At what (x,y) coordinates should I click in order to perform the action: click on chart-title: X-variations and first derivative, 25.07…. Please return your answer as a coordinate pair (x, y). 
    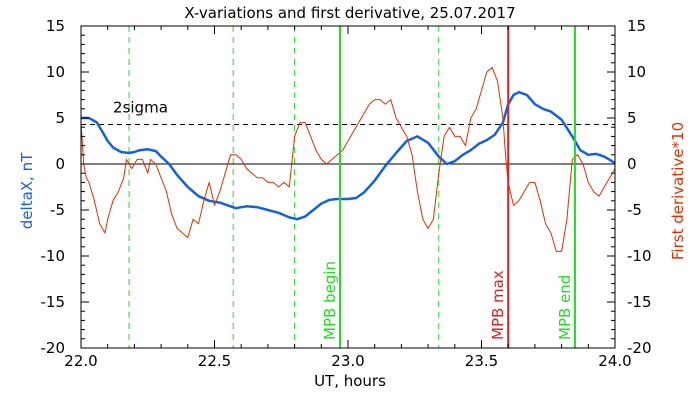
    Looking at the image, I should click on (349, 13).